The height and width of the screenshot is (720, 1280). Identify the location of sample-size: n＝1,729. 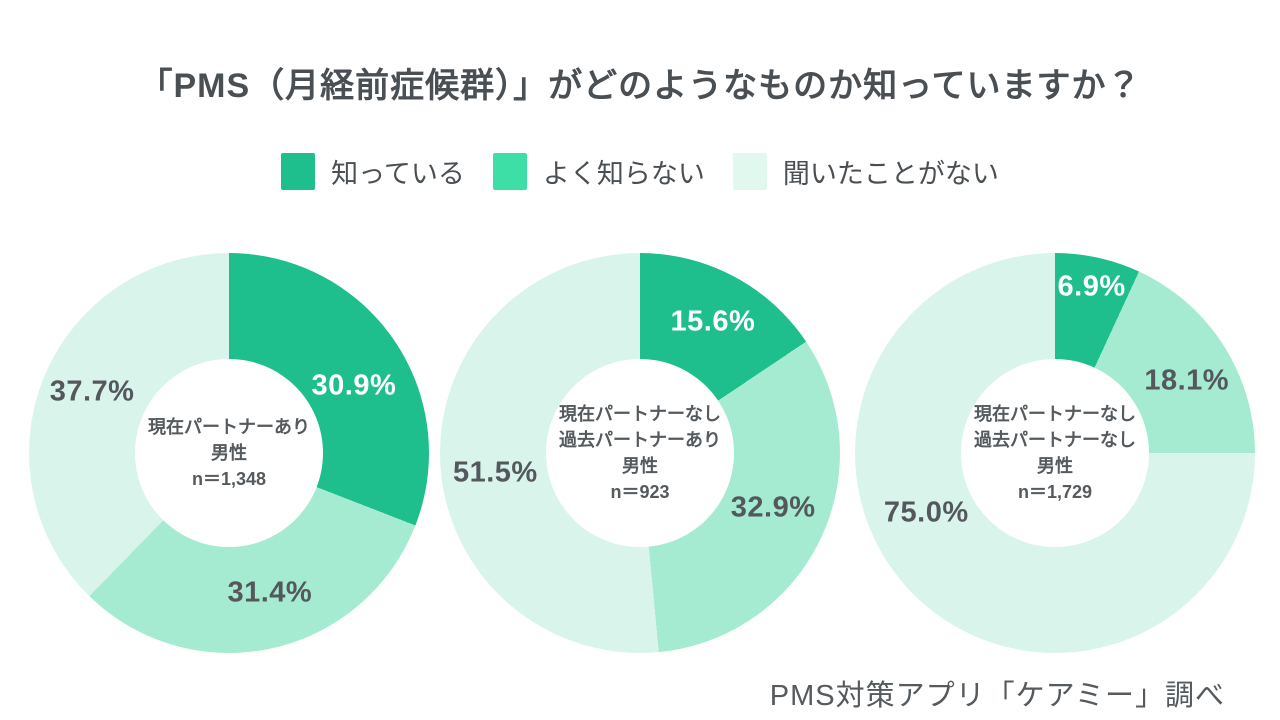
(1055, 492).